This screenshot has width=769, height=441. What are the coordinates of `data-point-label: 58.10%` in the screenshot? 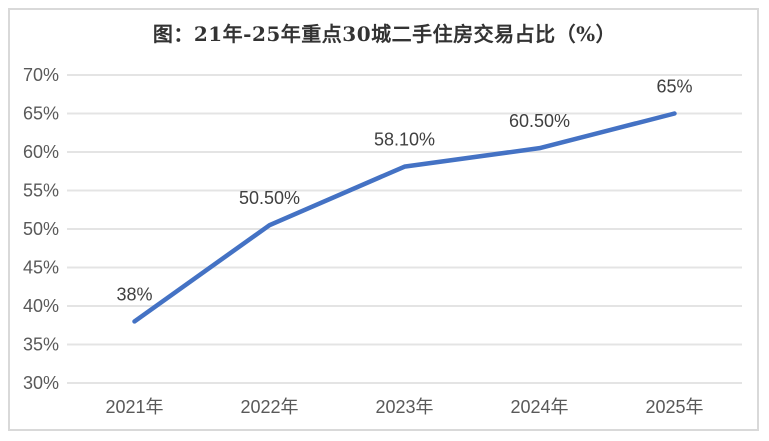 It's located at (404, 140).